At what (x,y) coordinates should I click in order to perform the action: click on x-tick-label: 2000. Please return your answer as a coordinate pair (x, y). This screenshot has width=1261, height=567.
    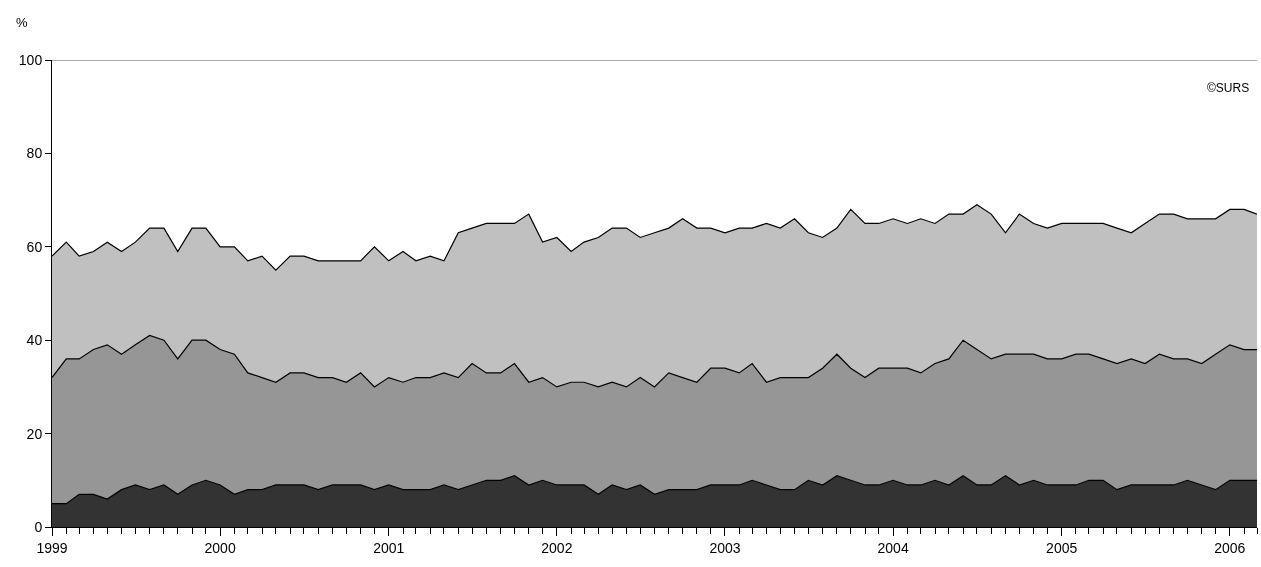
    Looking at the image, I should click on (220, 547).